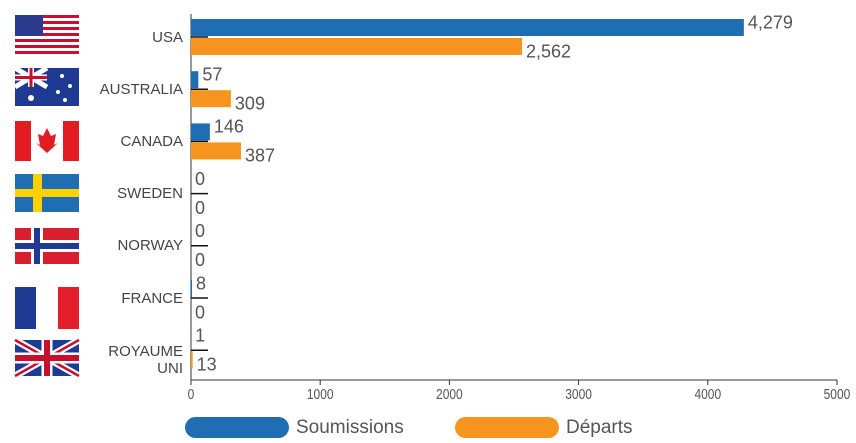 The image size is (856, 443). I want to click on x-tick-label: 3000, so click(578, 394).